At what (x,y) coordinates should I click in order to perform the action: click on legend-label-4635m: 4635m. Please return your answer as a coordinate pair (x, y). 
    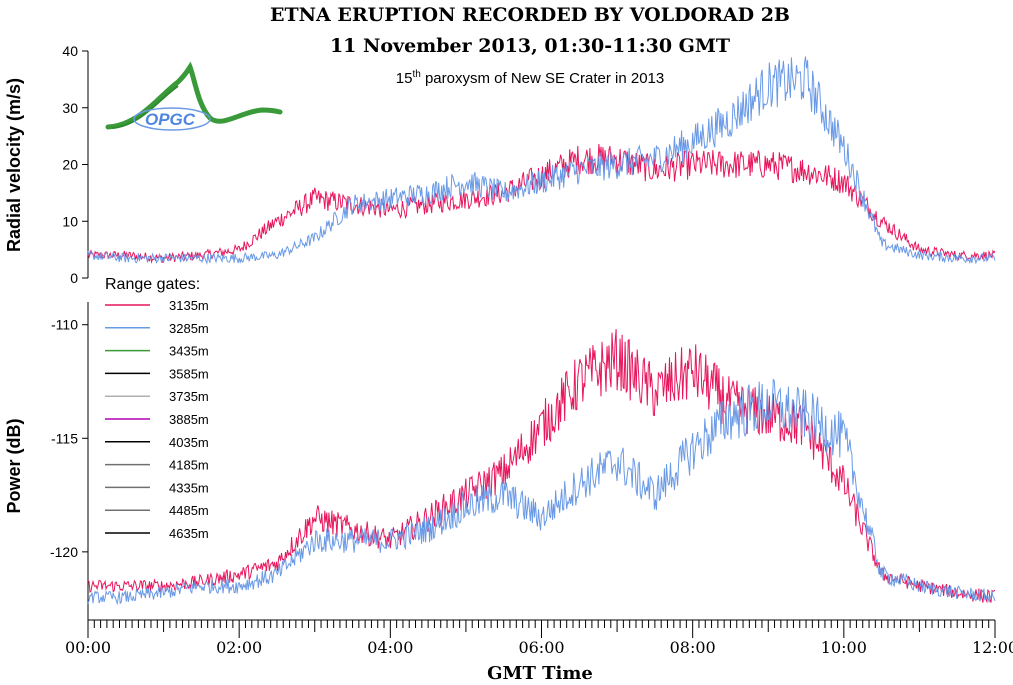
    Looking at the image, I should click on (189, 533).